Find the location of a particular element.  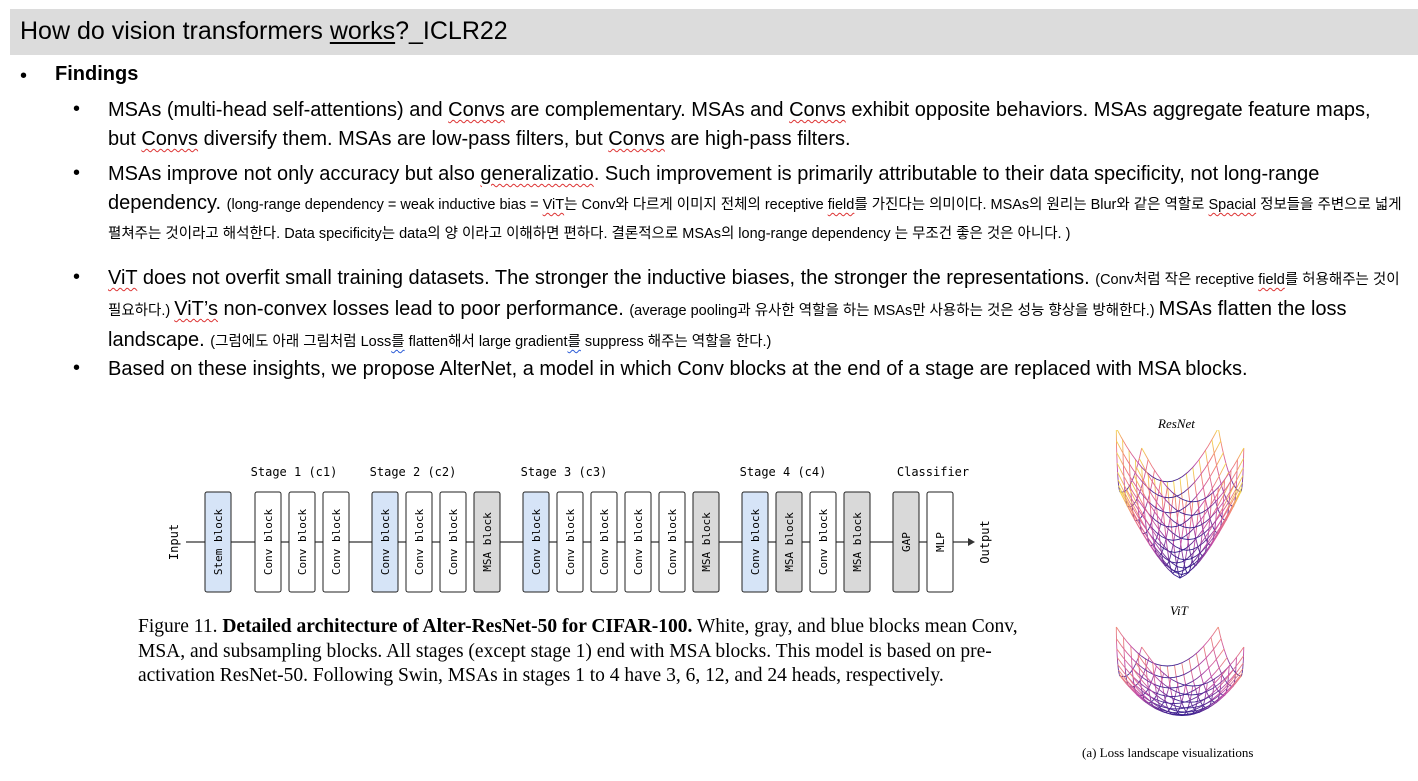

block-label: Stem block is located at coordinates (218, 542).